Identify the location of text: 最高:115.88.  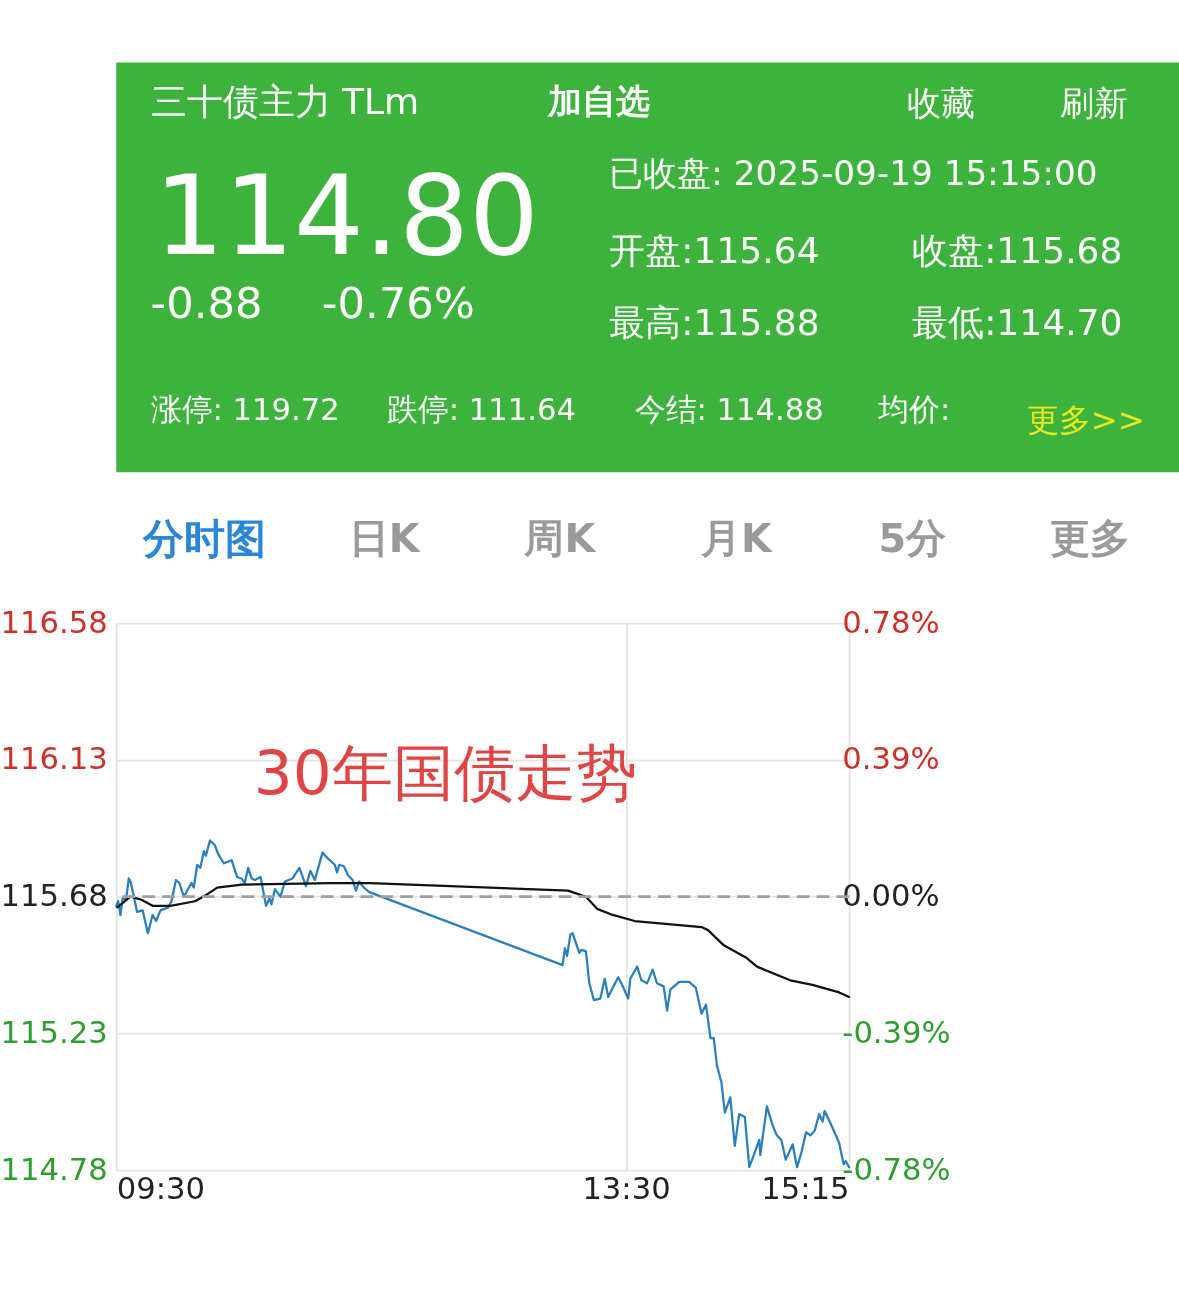
(714, 322).